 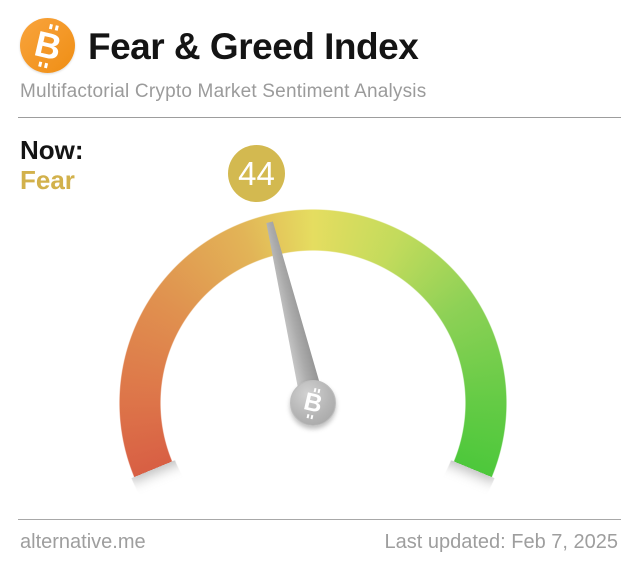 What do you see at coordinates (319, 117) in the screenshot?
I see `header-divider` at bounding box center [319, 117].